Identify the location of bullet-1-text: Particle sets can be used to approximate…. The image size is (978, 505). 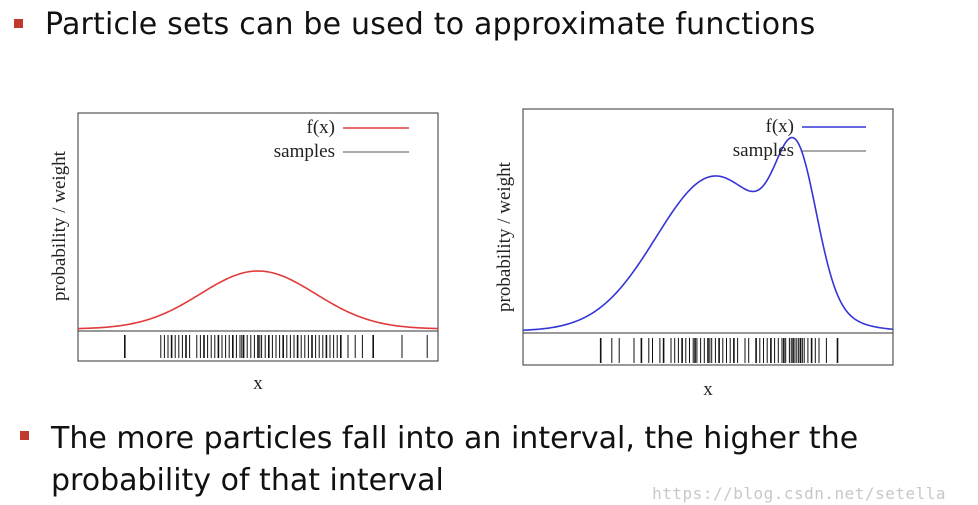
(430, 24).